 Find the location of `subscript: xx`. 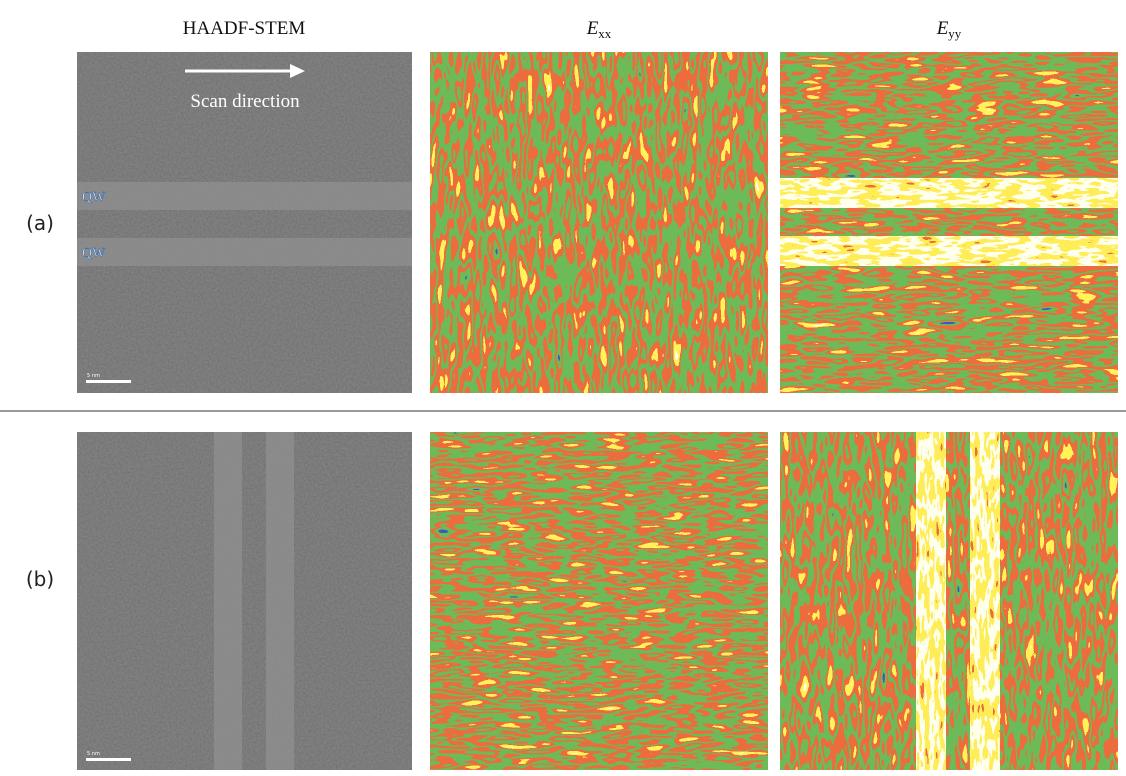

subscript: xx is located at coordinates (605, 33).